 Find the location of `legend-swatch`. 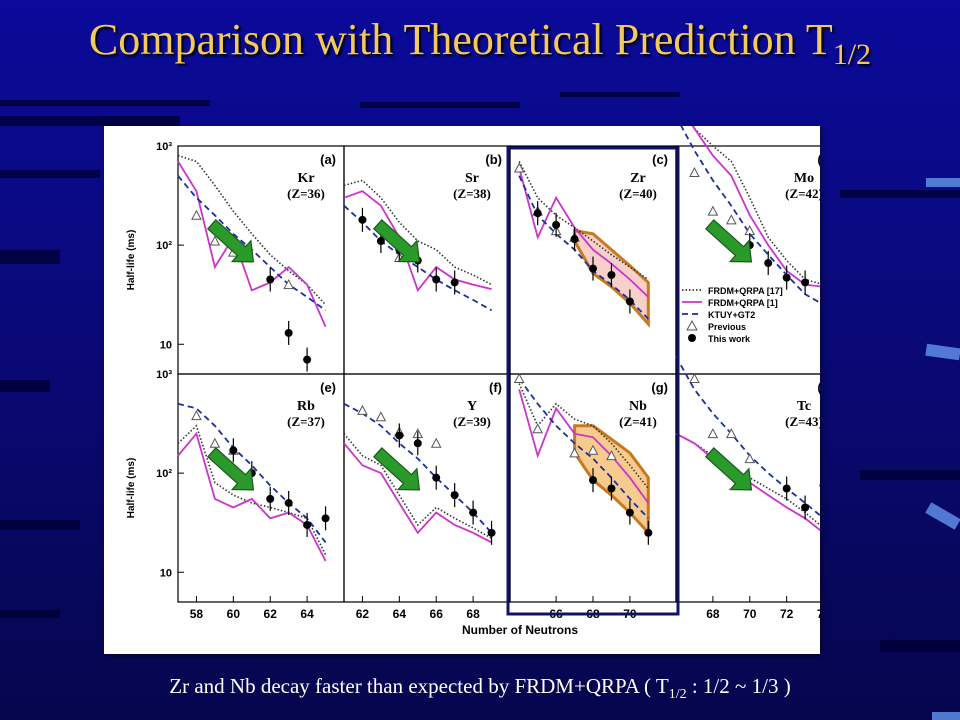

legend-swatch is located at coordinates (692, 338).